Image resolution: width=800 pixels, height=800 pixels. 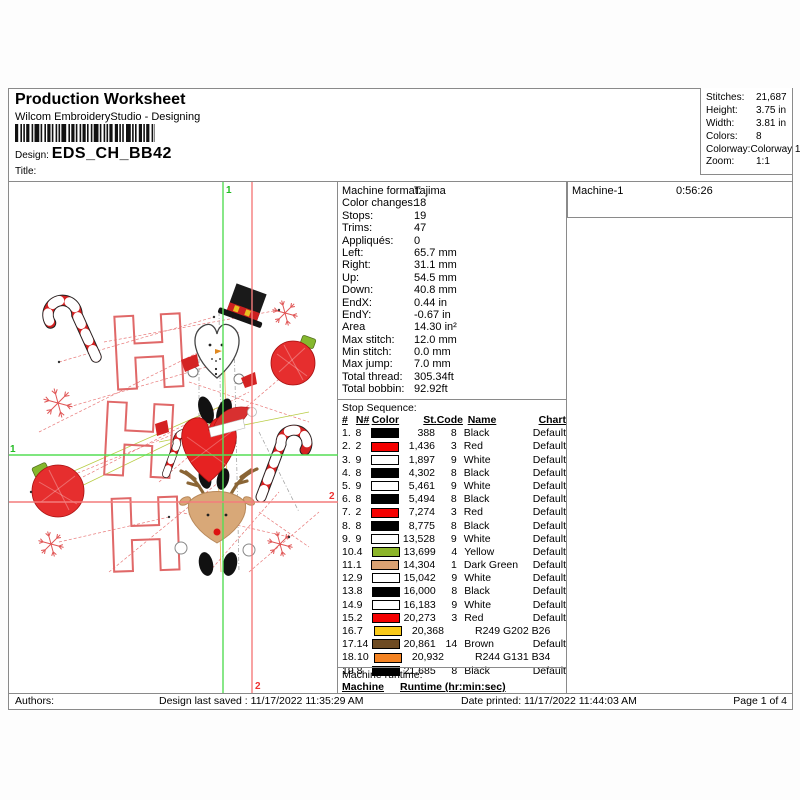 I want to click on title-label: Title:, so click(x=26, y=171).